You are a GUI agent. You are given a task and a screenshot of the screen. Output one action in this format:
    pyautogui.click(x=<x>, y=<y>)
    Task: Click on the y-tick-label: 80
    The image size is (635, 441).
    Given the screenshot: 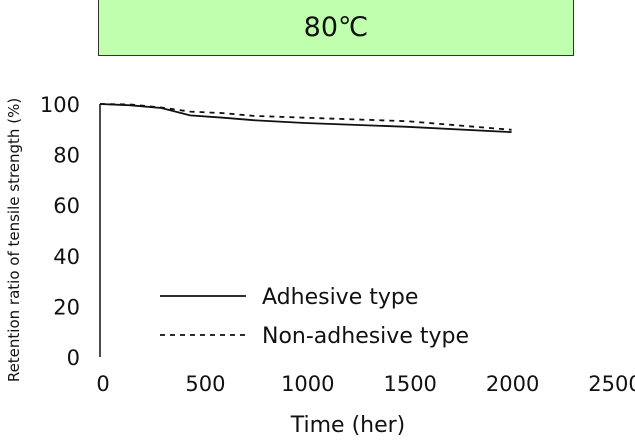 What is the action you would take?
    pyautogui.click(x=66, y=156)
    